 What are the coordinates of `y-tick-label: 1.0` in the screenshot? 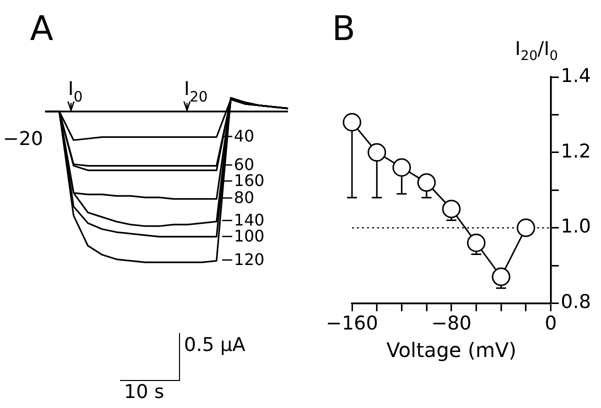 It's located at (575, 227).